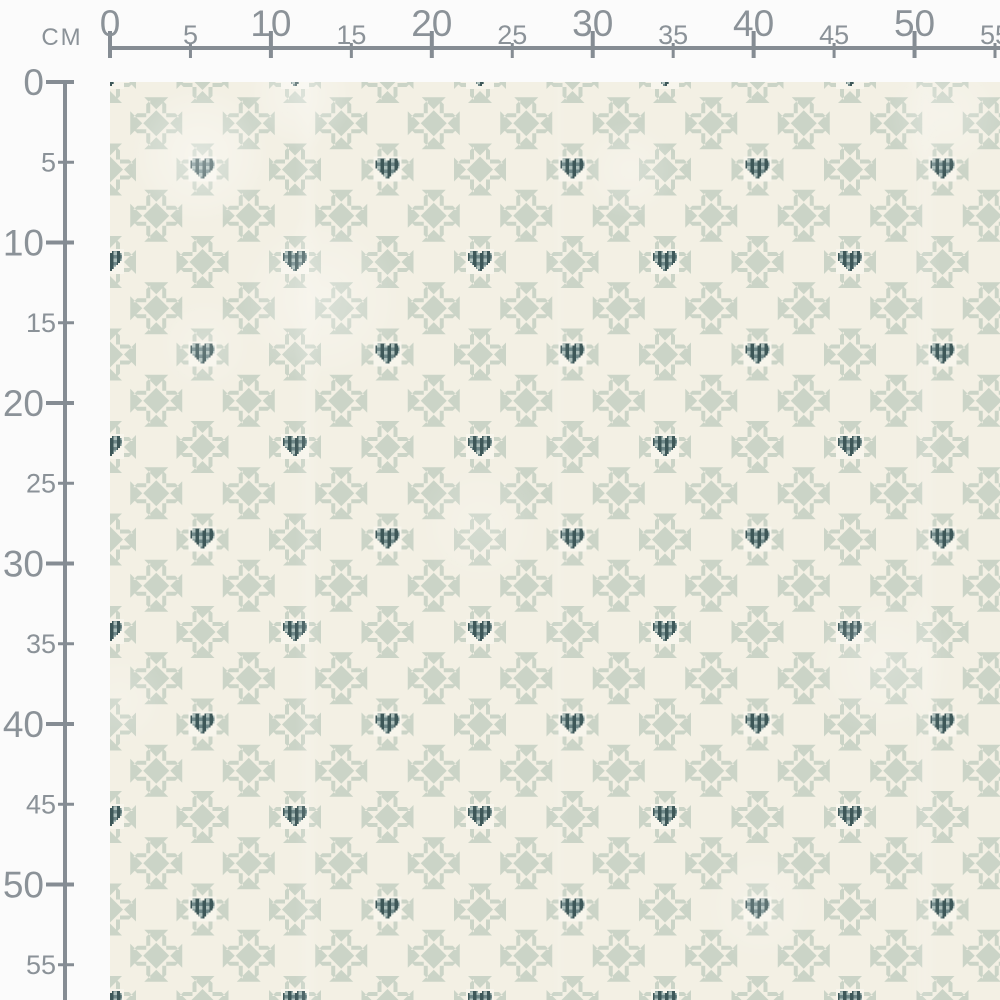 The image size is (1000, 1000). Describe the element at coordinates (41, 483) in the screenshot. I see `v-ruler-tick-label: 25` at that location.